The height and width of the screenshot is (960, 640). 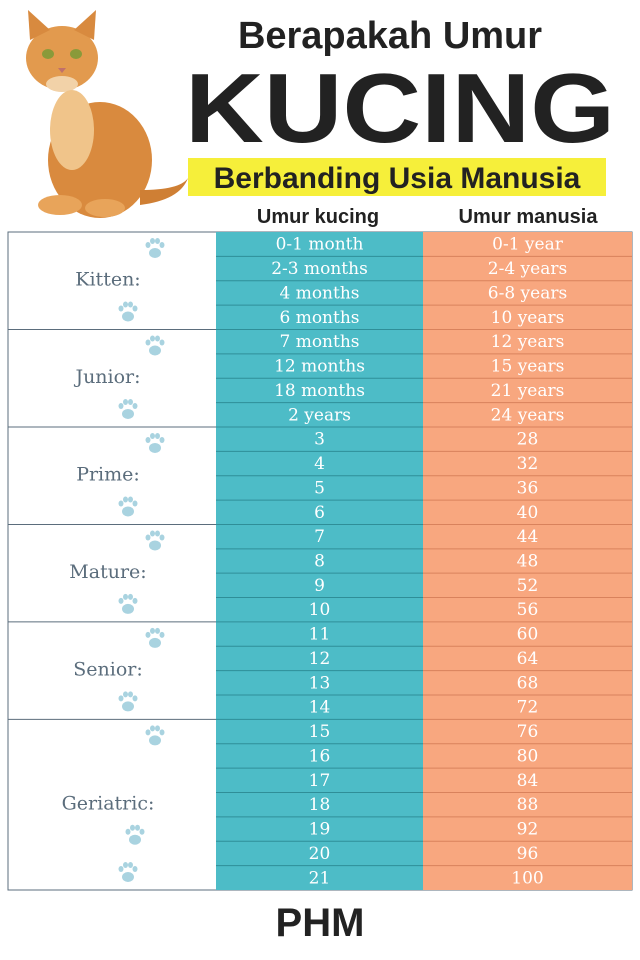 What do you see at coordinates (528, 391) in the screenshot?
I see `human-age: 21 years` at bounding box center [528, 391].